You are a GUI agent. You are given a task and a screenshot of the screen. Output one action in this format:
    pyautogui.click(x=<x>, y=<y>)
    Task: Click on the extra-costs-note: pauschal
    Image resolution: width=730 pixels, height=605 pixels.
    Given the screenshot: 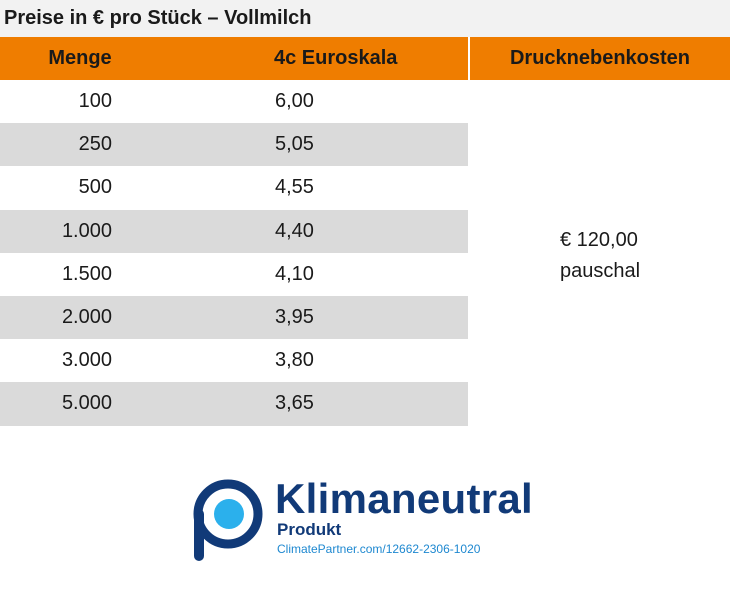 What is the action you would take?
    pyautogui.click(x=600, y=271)
    